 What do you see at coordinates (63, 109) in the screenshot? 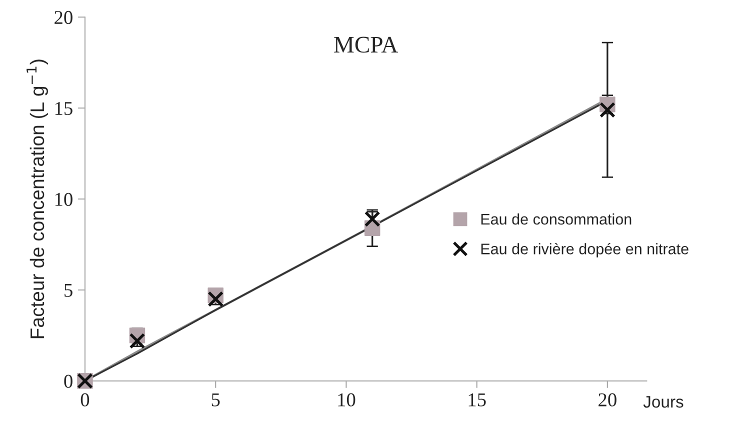
I see `y-tick-label: 15` at bounding box center [63, 109].